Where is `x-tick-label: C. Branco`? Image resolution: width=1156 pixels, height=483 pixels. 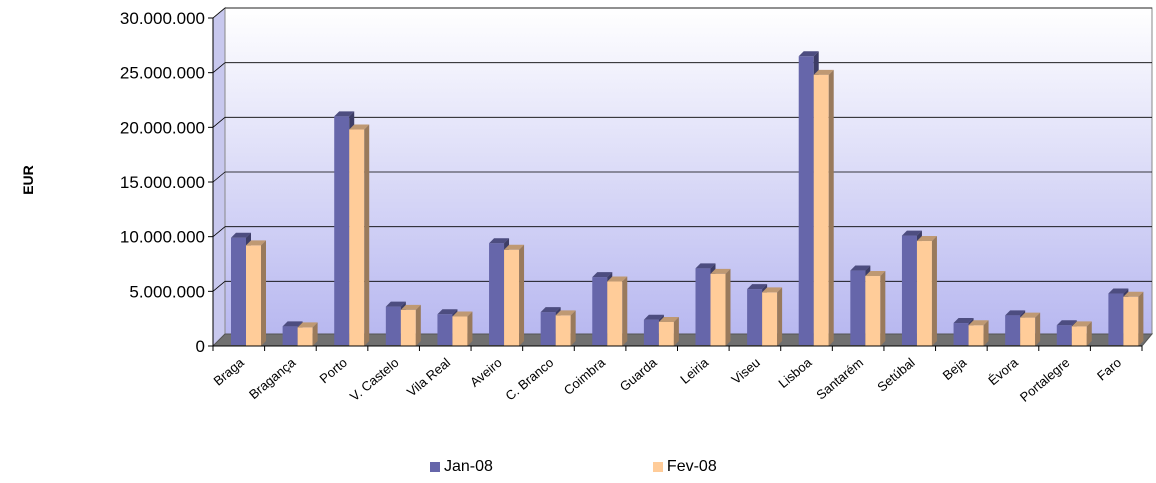 x-tick-label: C. Branco is located at coordinates (529, 379).